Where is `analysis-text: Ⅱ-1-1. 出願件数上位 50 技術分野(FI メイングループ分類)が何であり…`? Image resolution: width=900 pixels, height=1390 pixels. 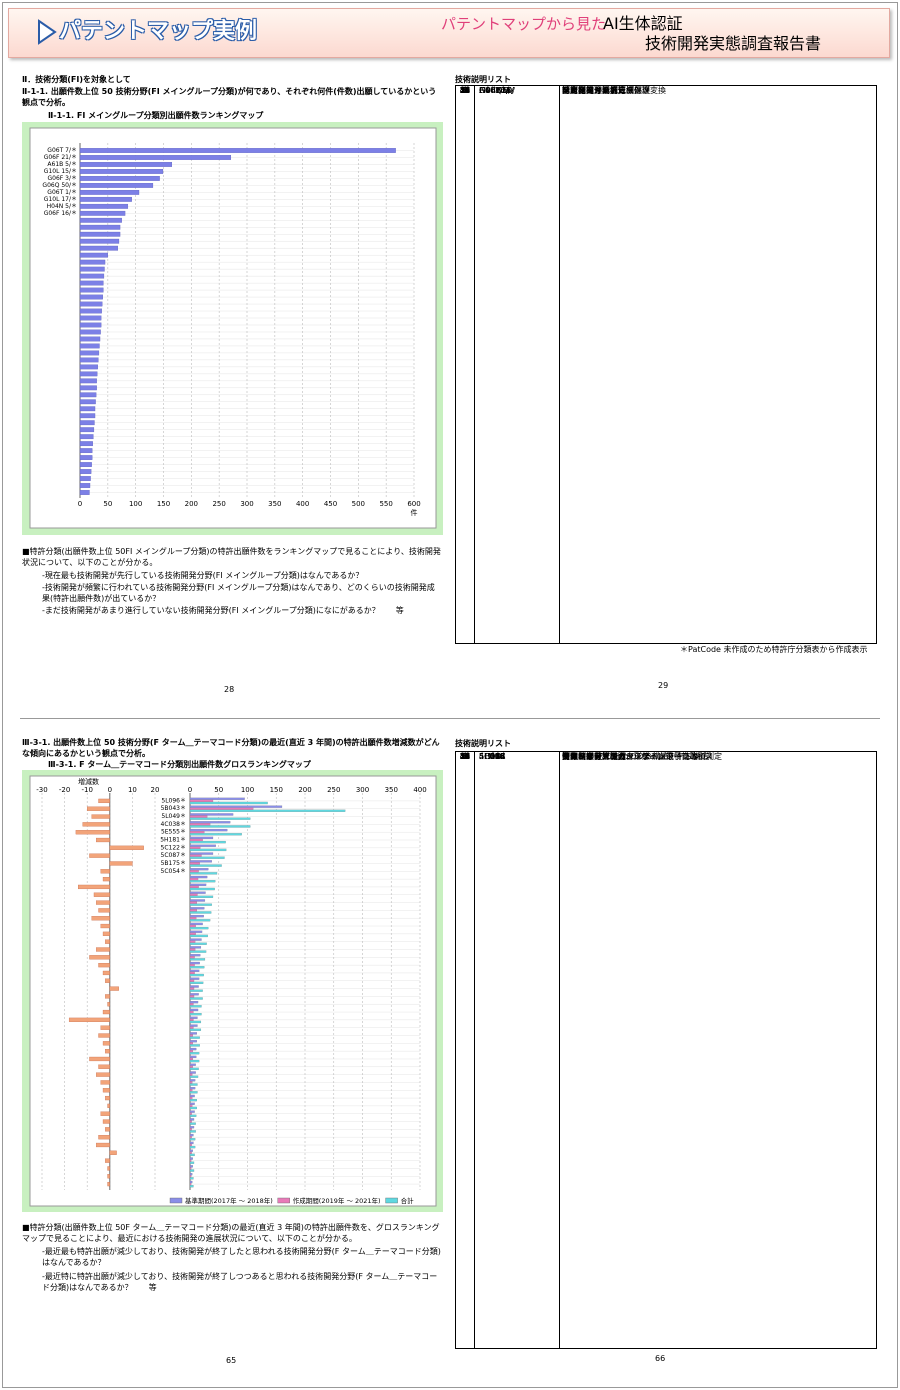
analysis-text: Ⅱ-1-1. 出願件数上位 50 技術分野(FI メイングループ分類)が何であり… is located at coordinates (229, 97).